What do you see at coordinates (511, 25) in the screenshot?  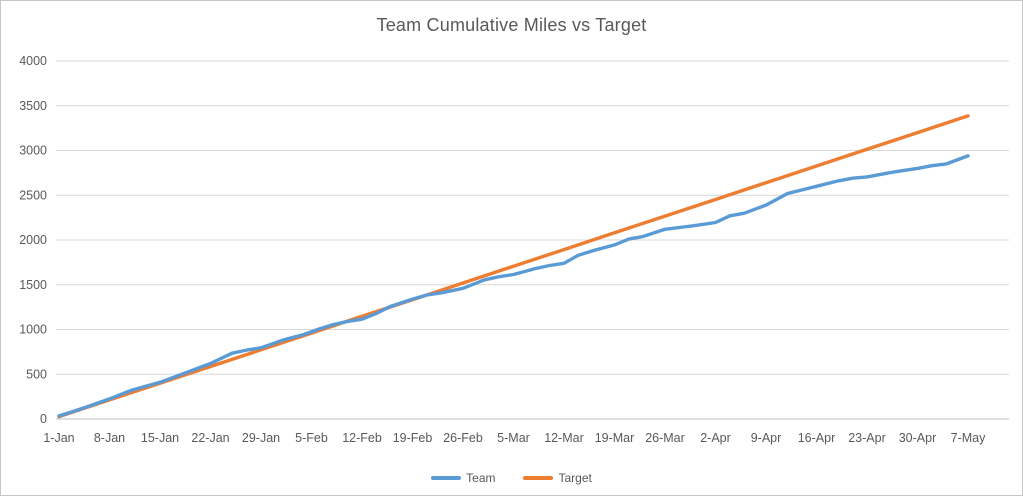 I see `chart-title: Team Cumulative Miles vs Target` at bounding box center [511, 25].